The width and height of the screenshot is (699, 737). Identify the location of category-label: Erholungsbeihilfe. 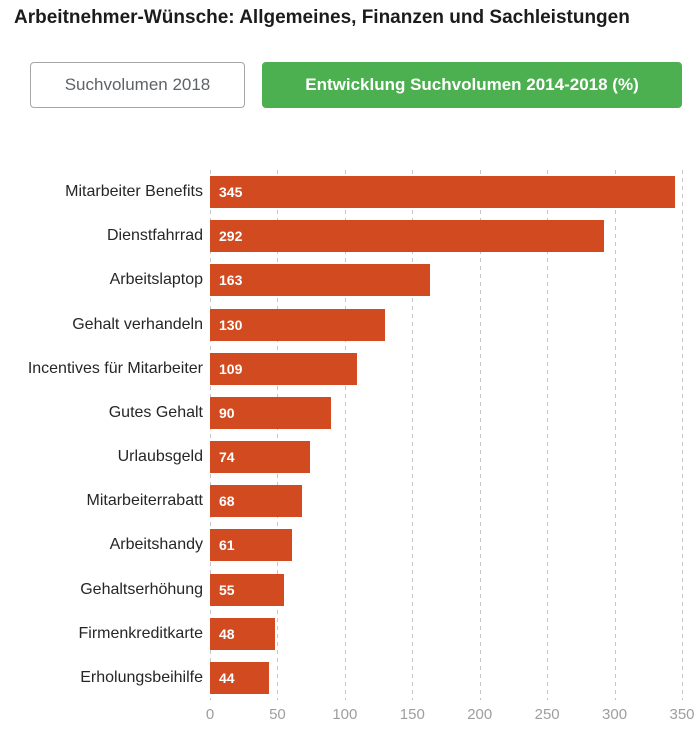
(141, 677).